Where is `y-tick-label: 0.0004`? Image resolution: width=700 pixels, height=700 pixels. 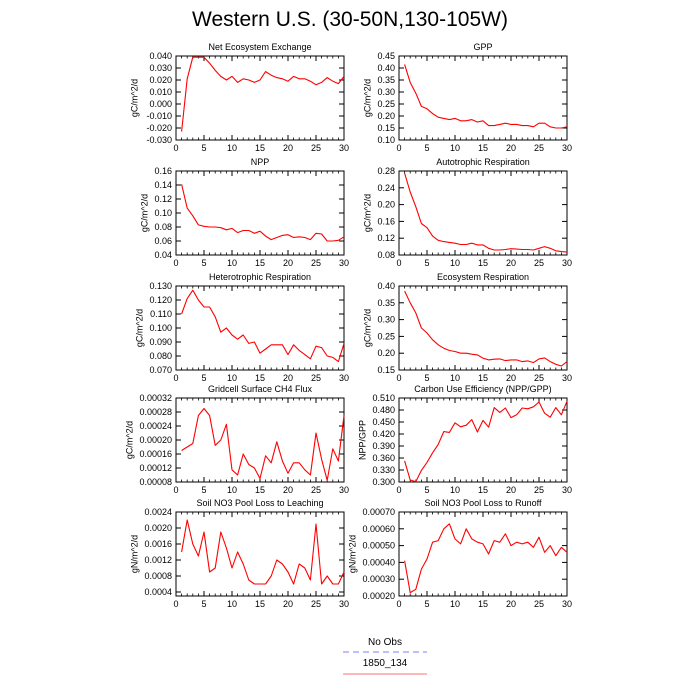
y-tick-label: 0.0004 is located at coordinates (158, 592).